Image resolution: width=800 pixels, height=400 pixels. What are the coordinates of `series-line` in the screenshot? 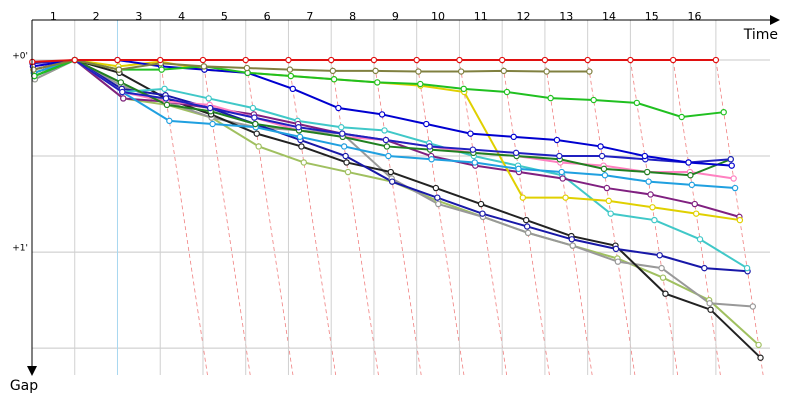 It's located at (379, 88).